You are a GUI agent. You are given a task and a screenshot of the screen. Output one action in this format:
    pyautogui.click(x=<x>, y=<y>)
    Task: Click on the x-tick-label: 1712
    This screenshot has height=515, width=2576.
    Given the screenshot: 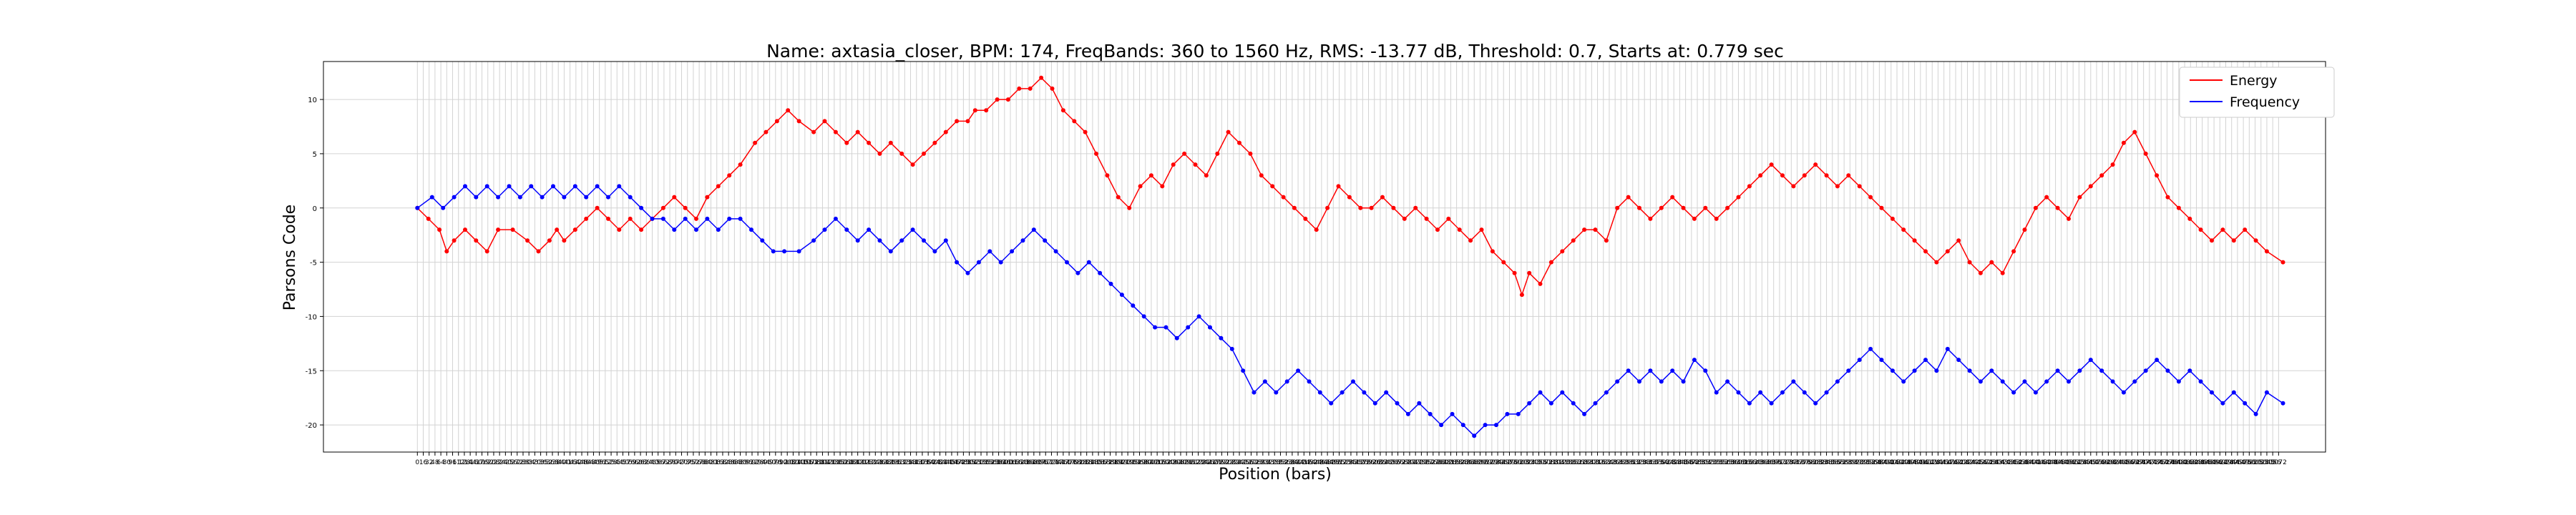 What is the action you would take?
    pyautogui.click(x=1046, y=462)
    